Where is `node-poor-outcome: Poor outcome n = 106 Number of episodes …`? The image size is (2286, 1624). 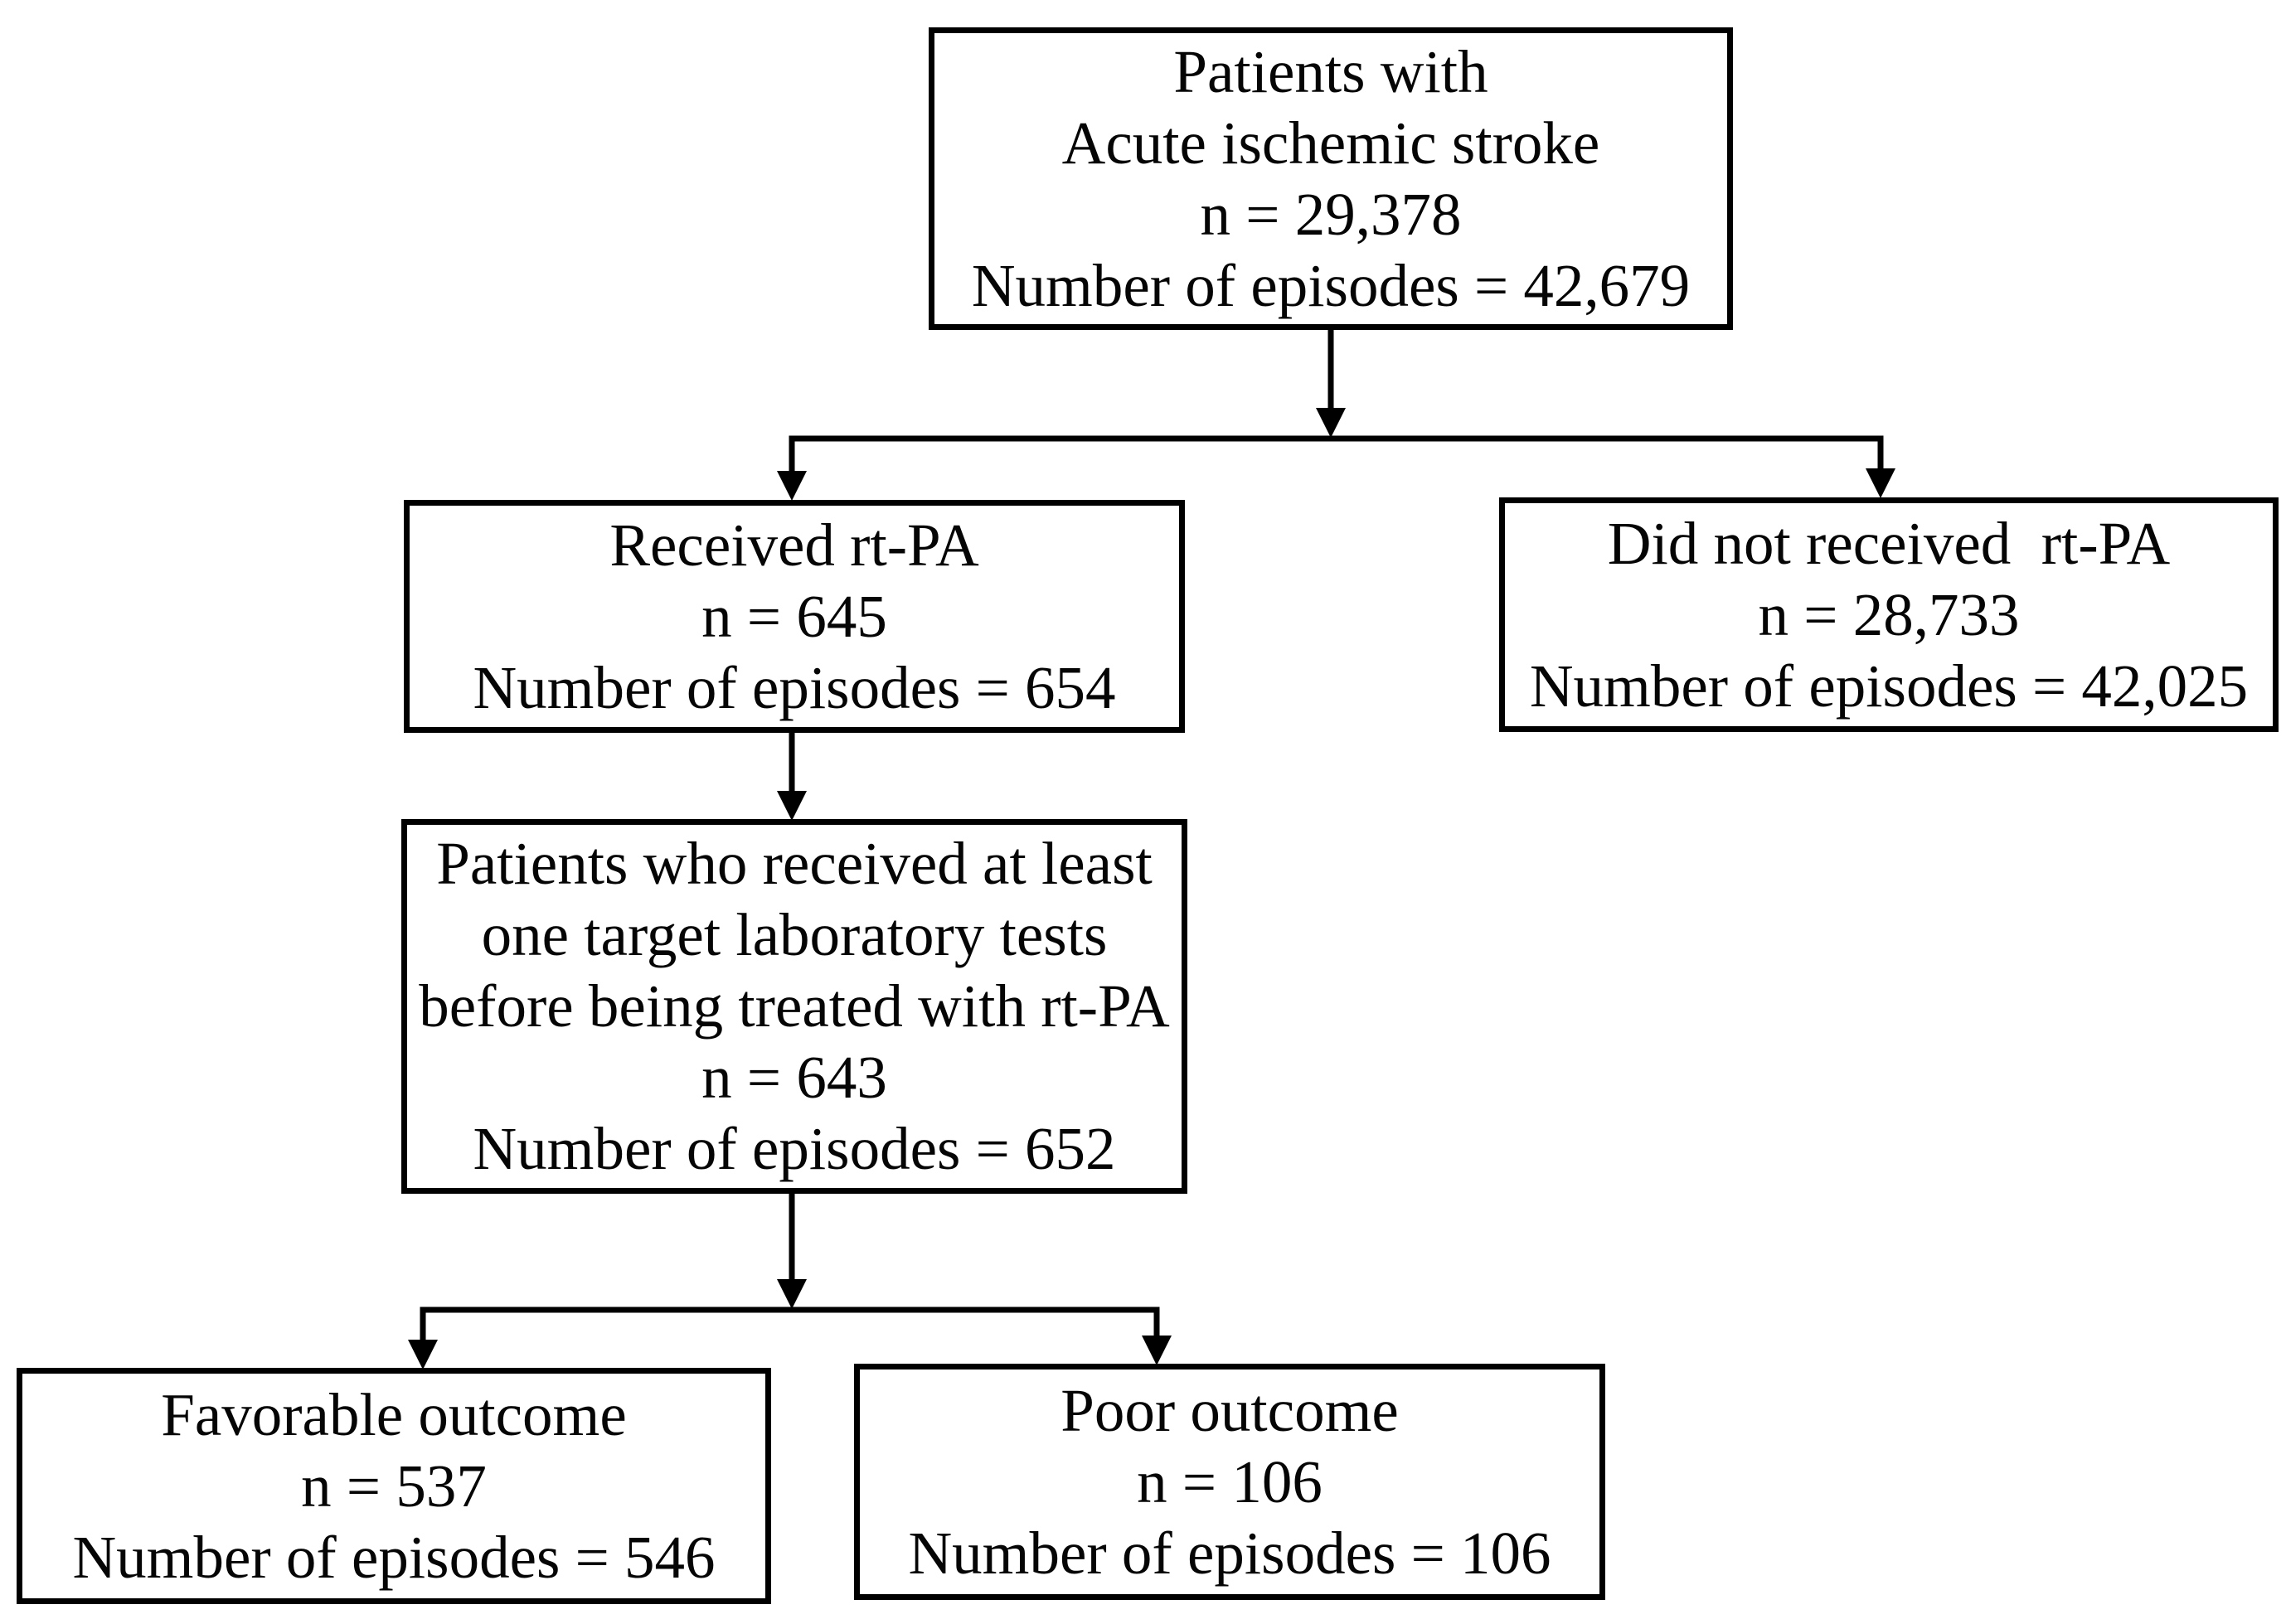 node-poor-outcome: Poor outcome n = 106 Number of episodes … is located at coordinates (1229, 1482).